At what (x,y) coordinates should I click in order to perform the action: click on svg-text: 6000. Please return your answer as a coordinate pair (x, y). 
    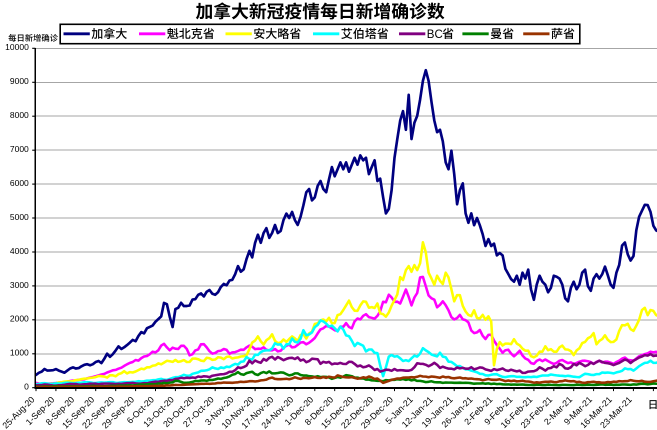
    Looking at the image, I should click on (19, 183).